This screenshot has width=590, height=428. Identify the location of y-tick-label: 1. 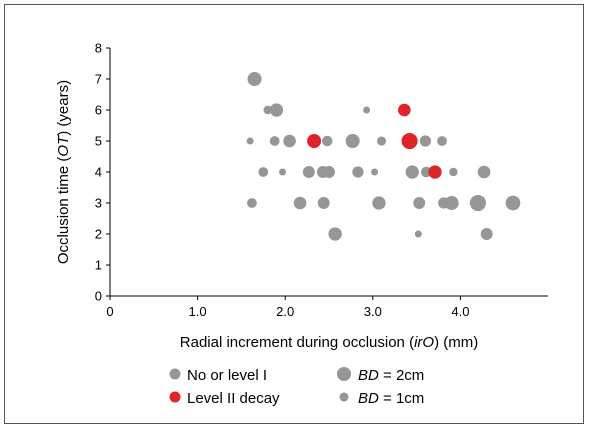
(98, 265).